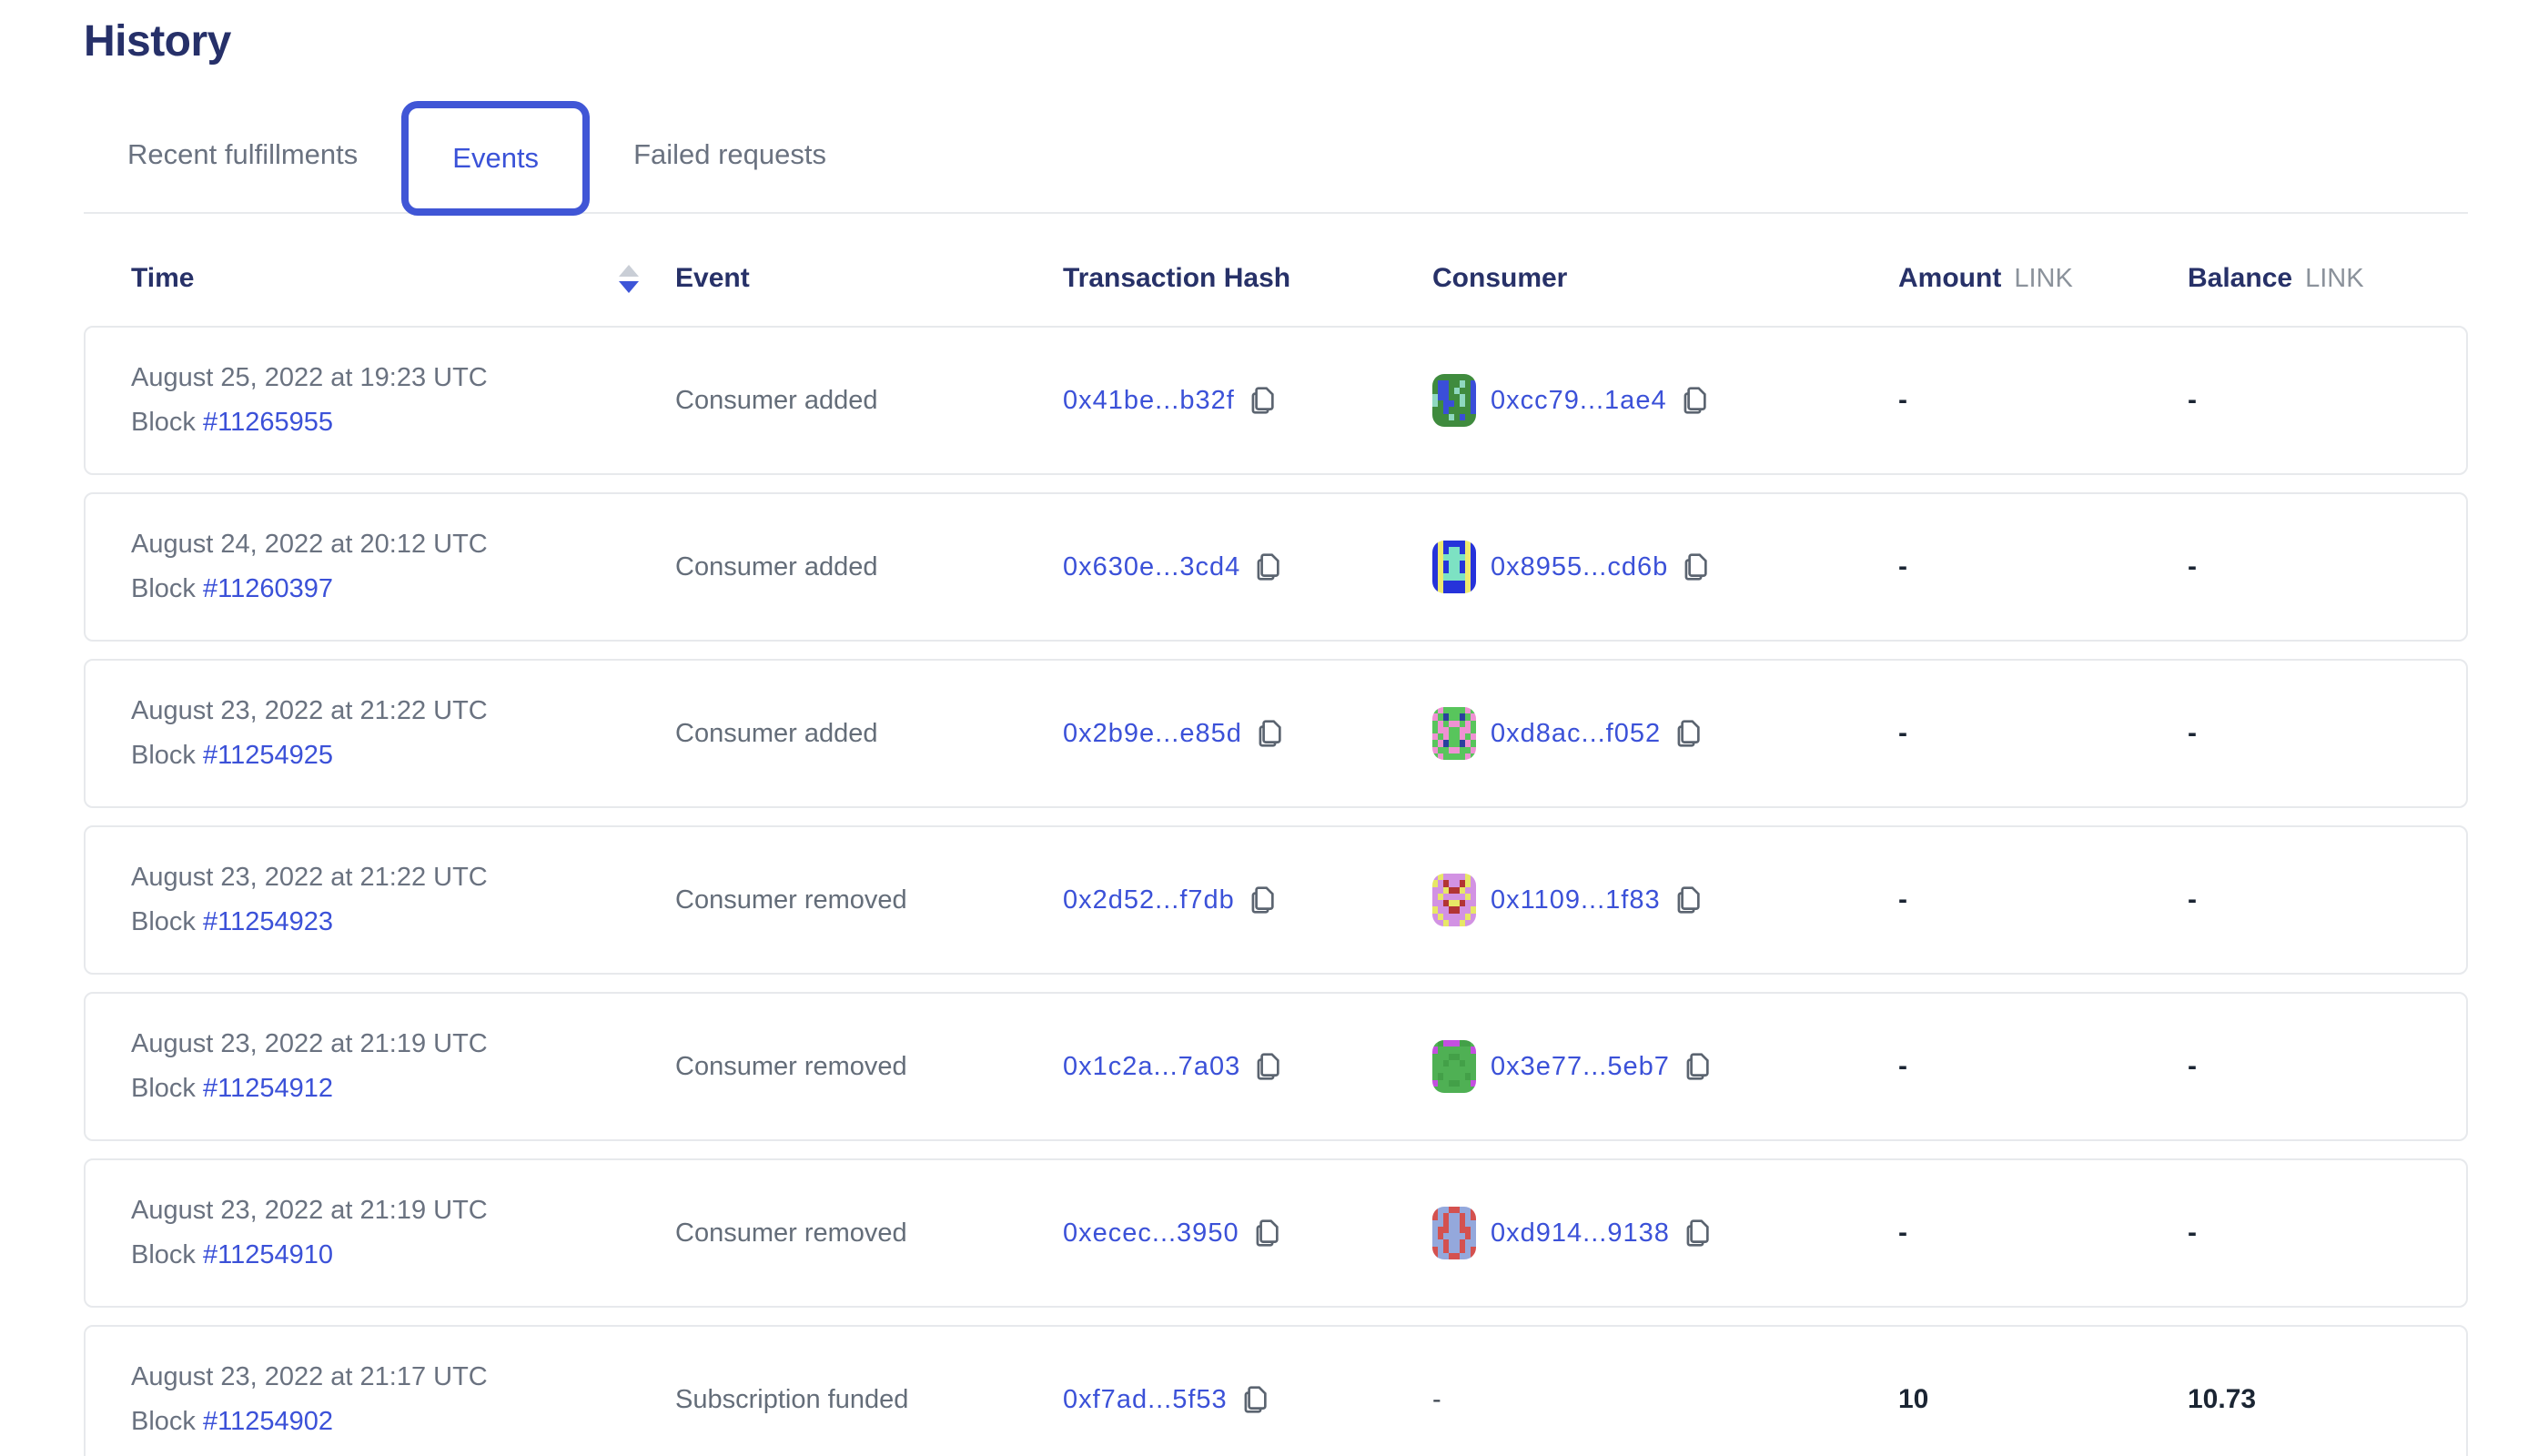  I want to click on column-header-consumer: Consumer, so click(1500, 278).